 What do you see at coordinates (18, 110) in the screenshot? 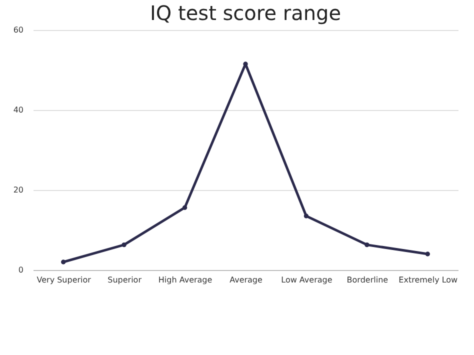
I see `y-tick-label: 40` at bounding box center [18, 110].